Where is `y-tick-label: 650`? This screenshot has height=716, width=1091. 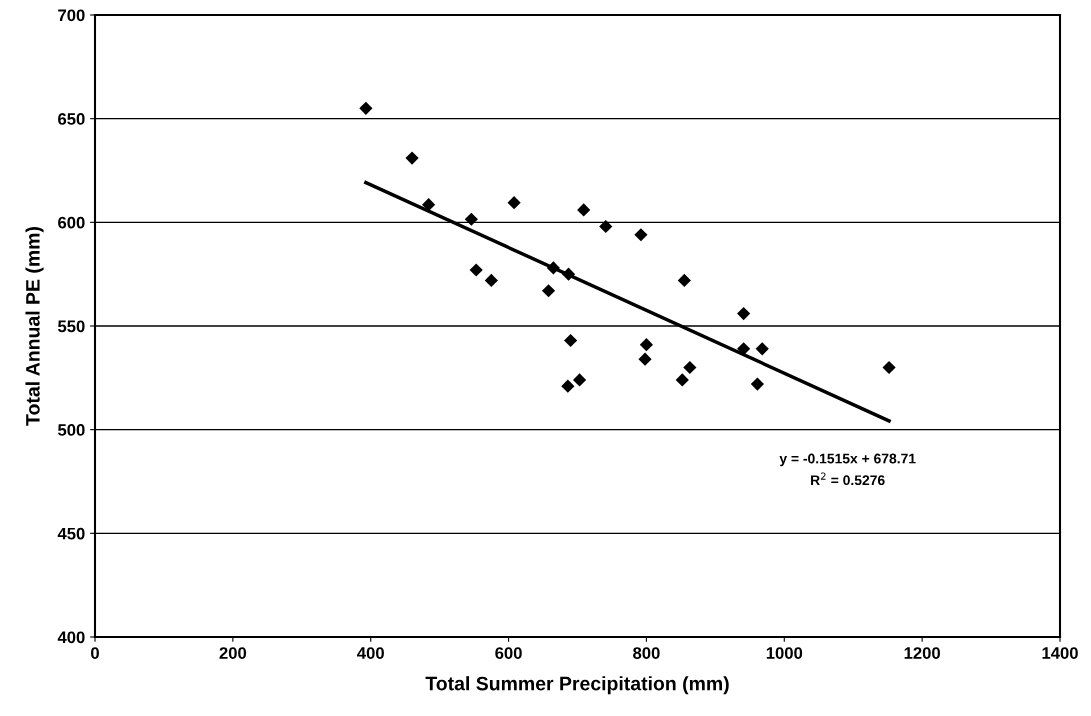 y-tick-label: 650 is located at coordinates (71, 119).